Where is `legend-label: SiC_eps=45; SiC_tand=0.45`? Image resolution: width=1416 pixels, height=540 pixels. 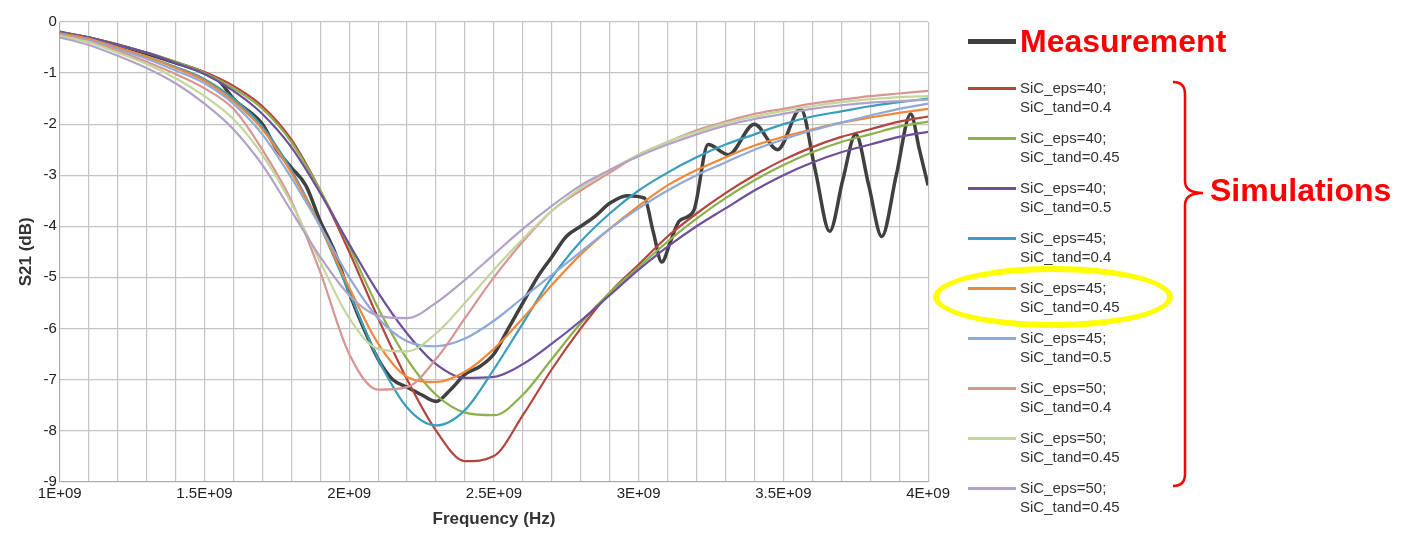 legend-label: SiC_eps=45; SiC_tand=0.45 is located at coordinates (1070, 297).